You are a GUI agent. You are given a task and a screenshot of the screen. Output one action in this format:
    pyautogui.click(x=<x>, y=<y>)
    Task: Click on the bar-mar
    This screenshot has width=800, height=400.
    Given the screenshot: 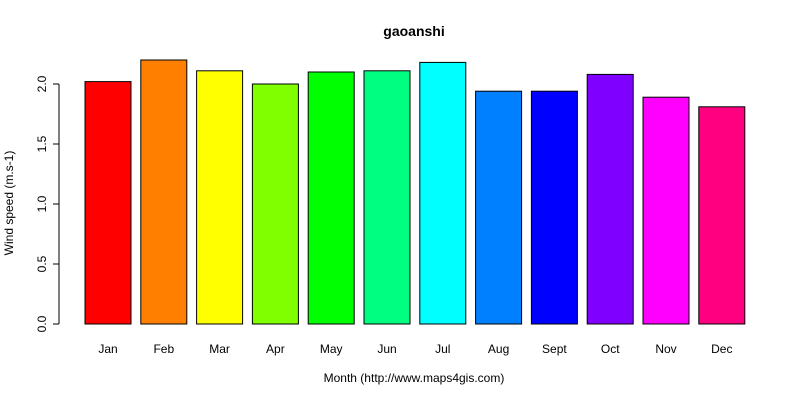 What is the action you would take?
    pyautogui.click(x=220, y=197)
    